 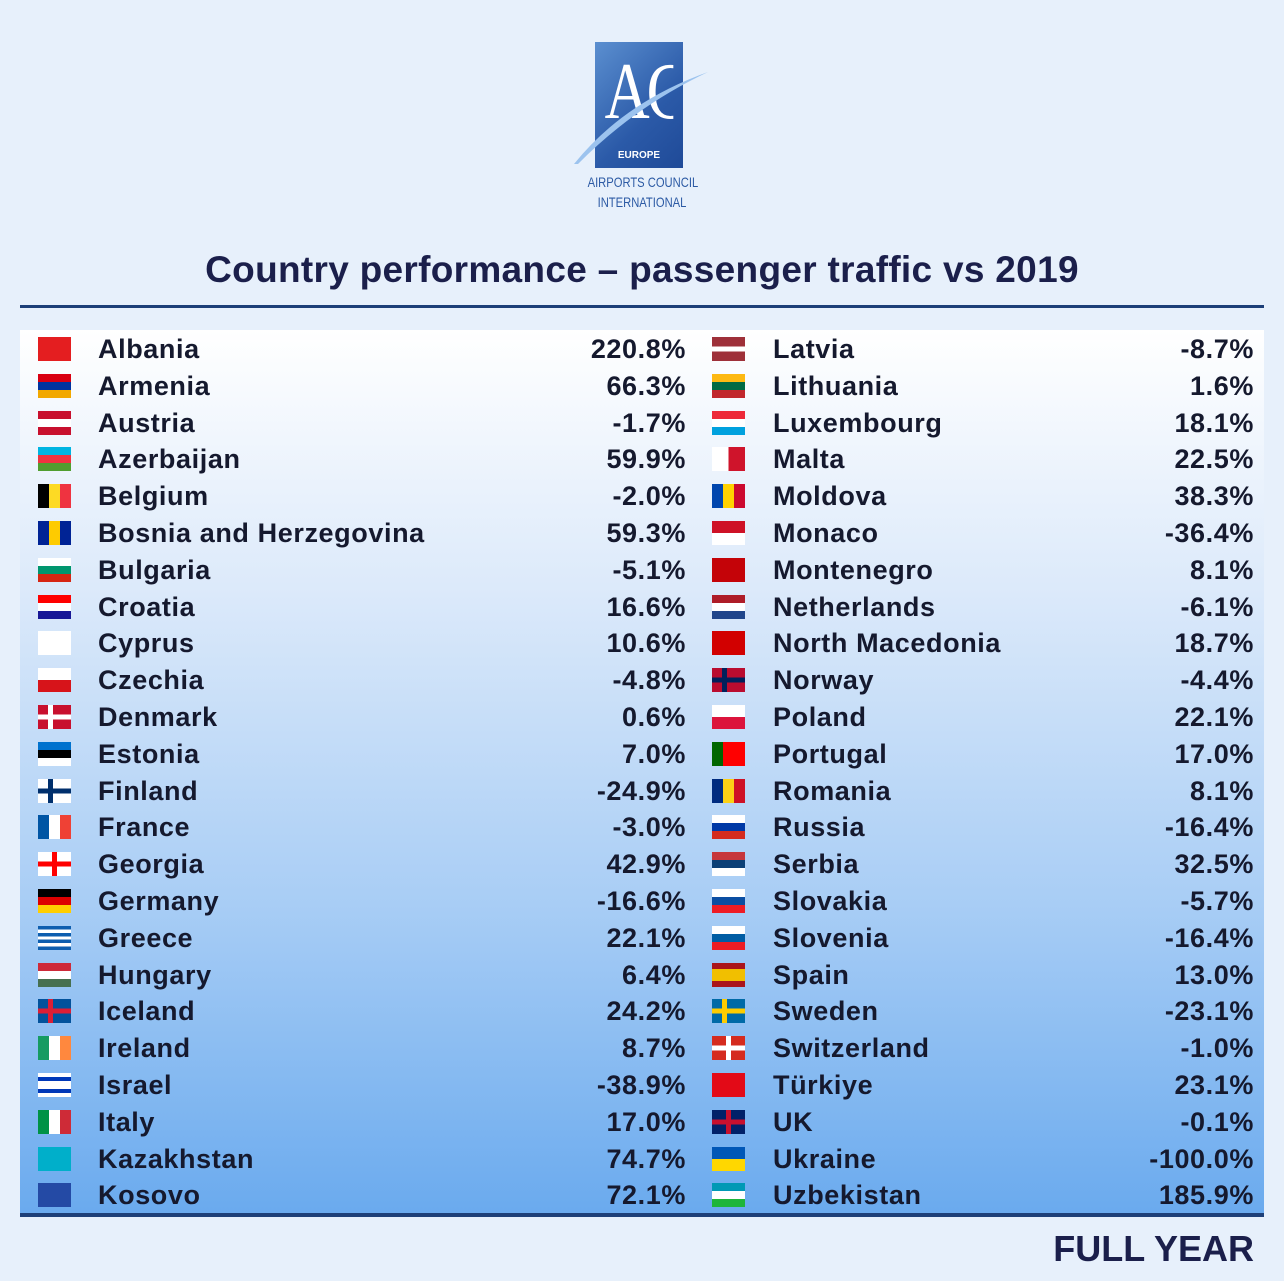 What do you see at coordinates (151, 680) in the screenshot?
I see `country-name: Czechia` at bounding box center [151, 680].